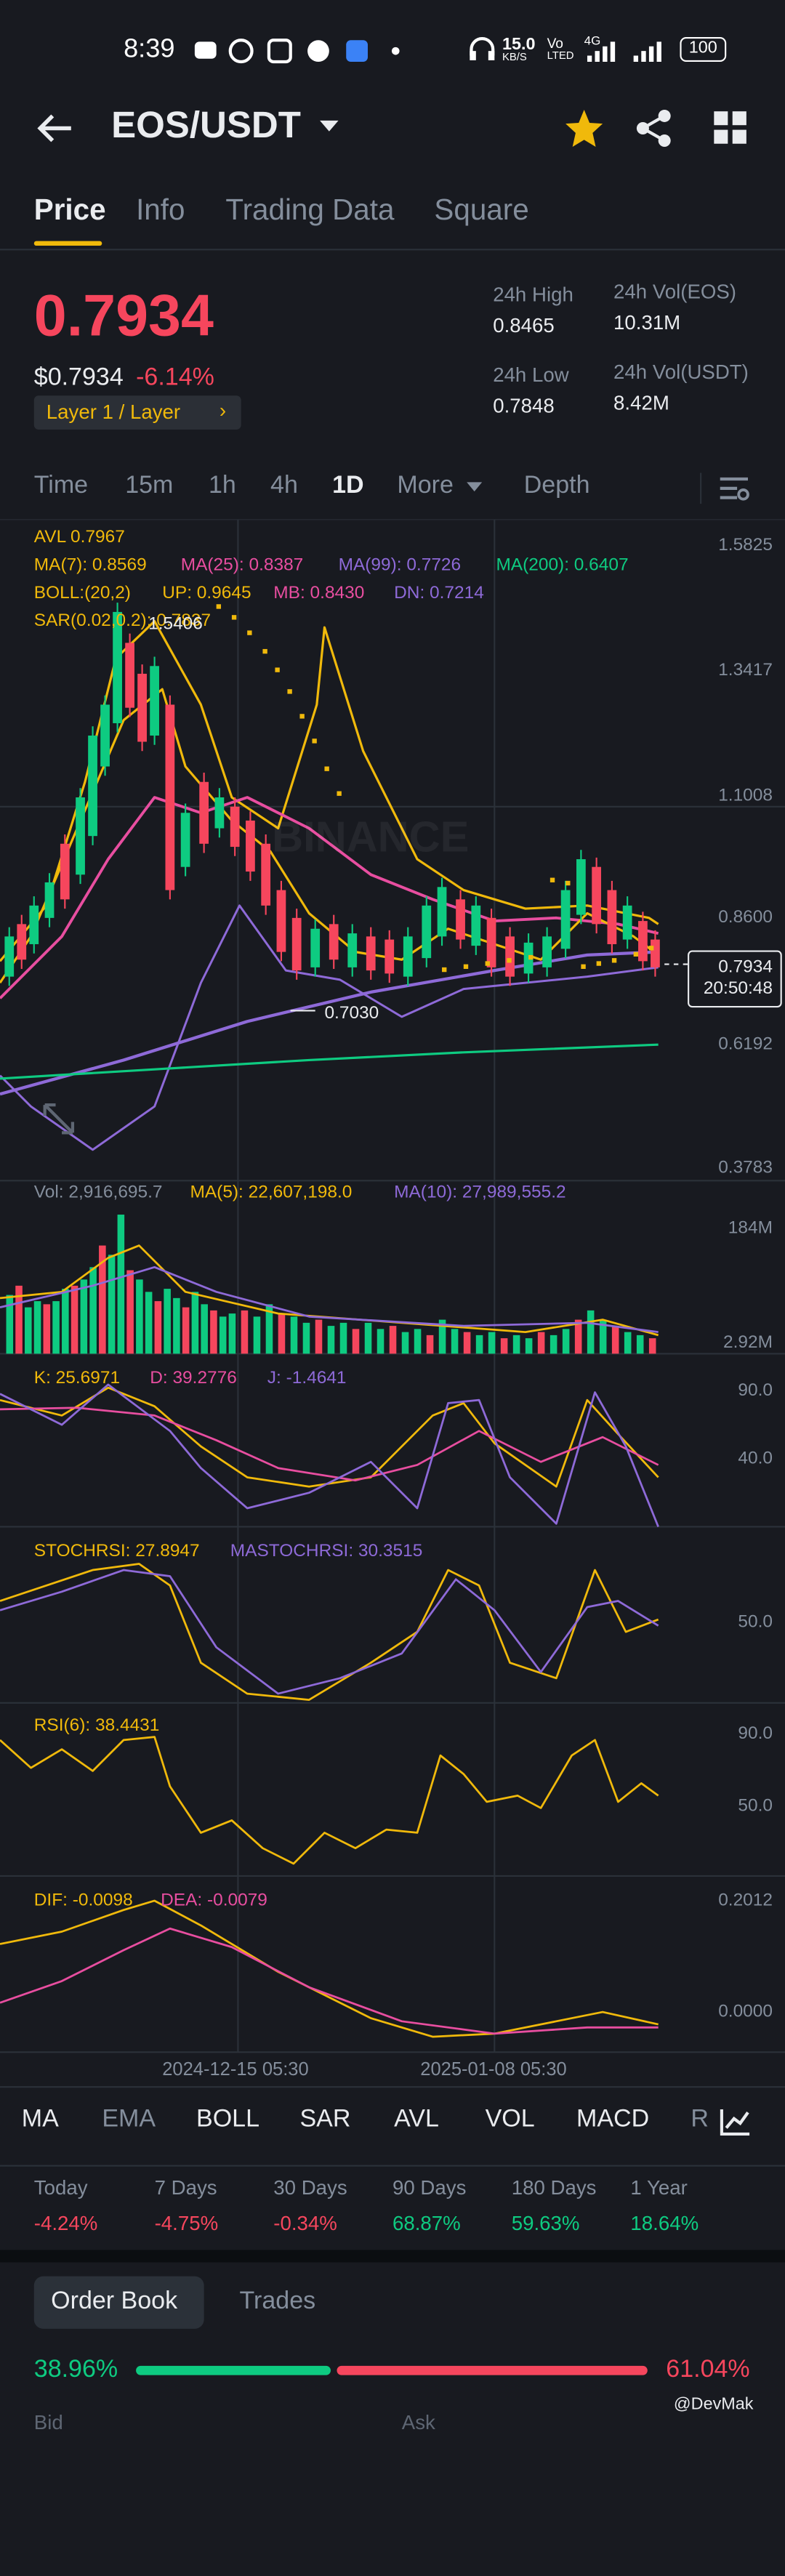  What do you see at coordinates (149, 48) in the screenshot?
I see `status-time: 8:39` at bounding box center [149, 48].